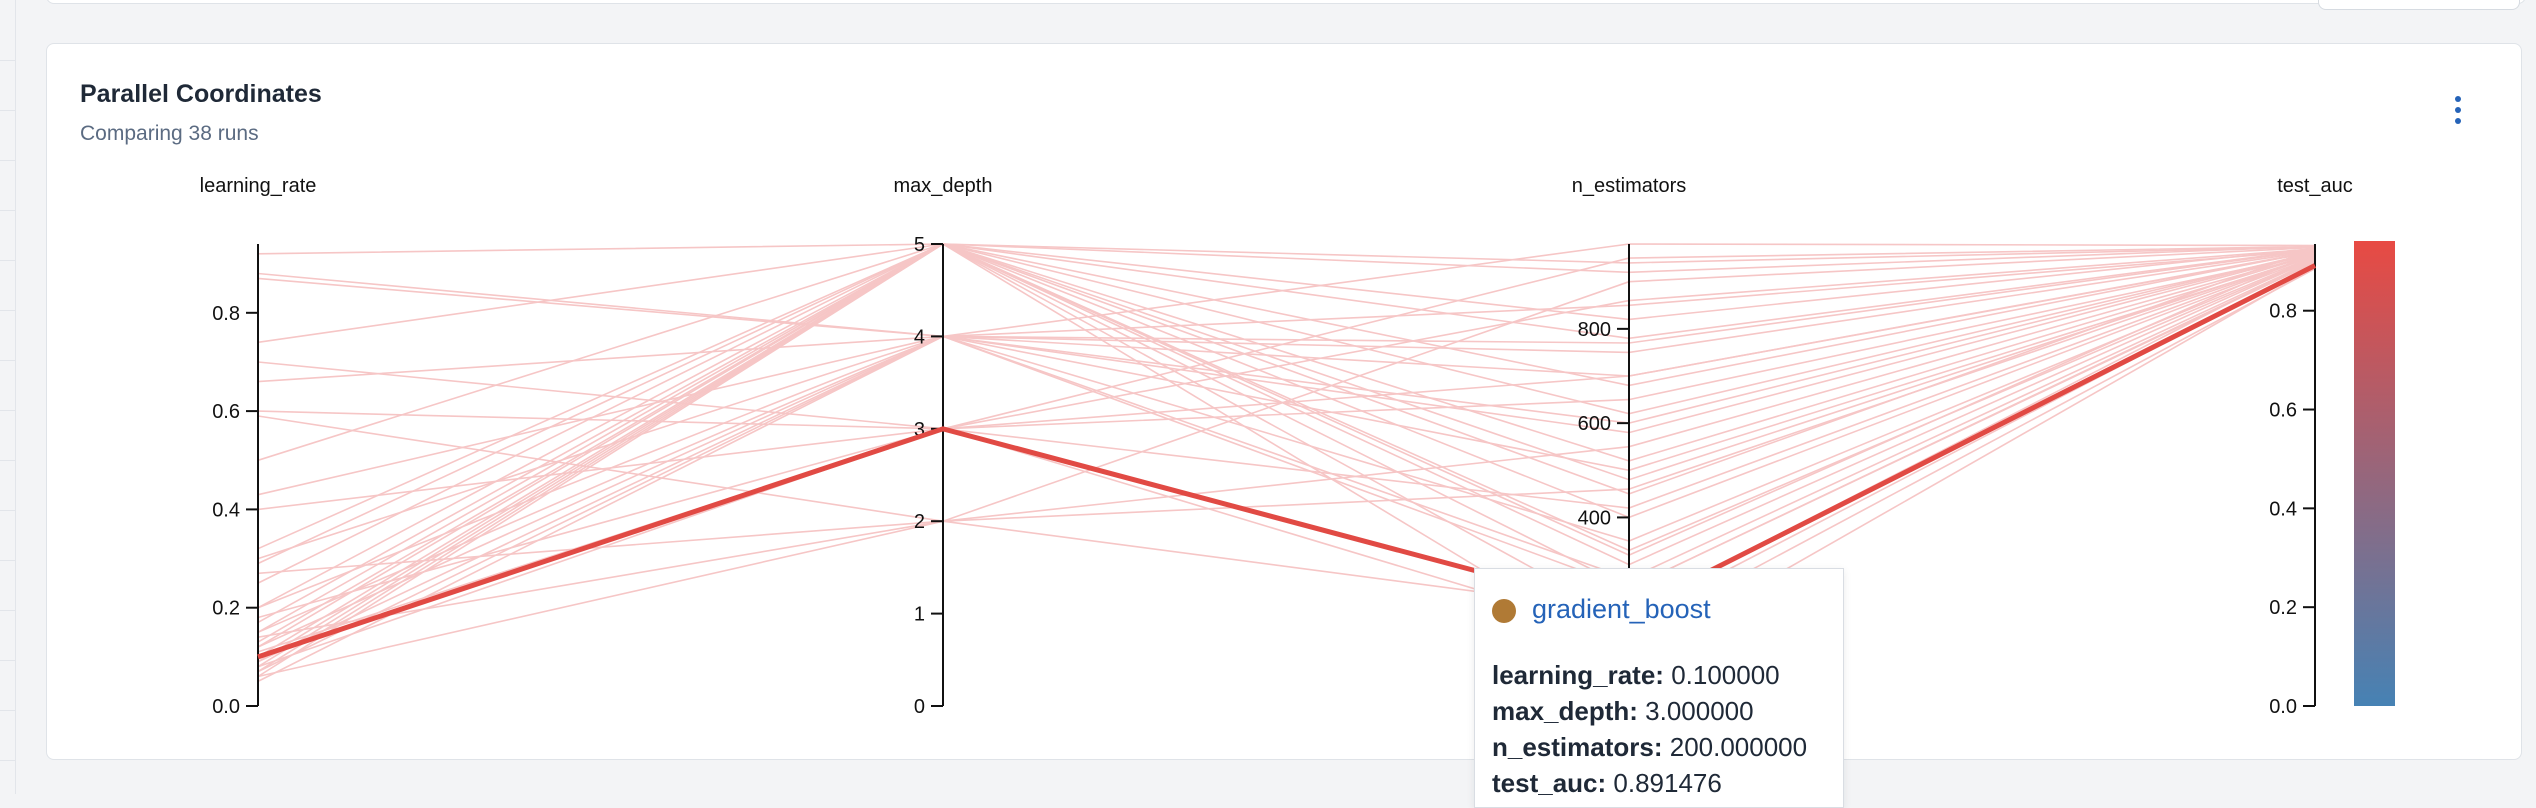 This screenshot has height=808, width=2536. I want to click on tick-label: 1, so click(919, 615).